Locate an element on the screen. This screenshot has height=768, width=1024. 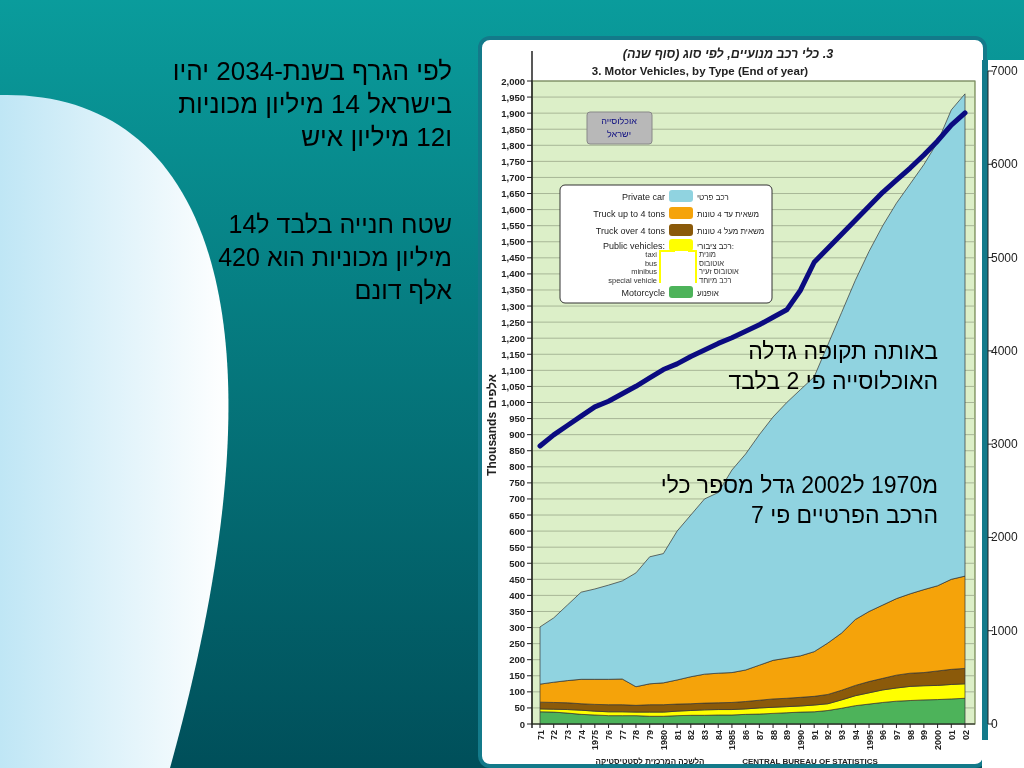
text: לפי הגרף בשנת-2034 יהיו בישראל 14 מיליון מכוניות ו12 מיליון איש is located at coordinates (311, 104).